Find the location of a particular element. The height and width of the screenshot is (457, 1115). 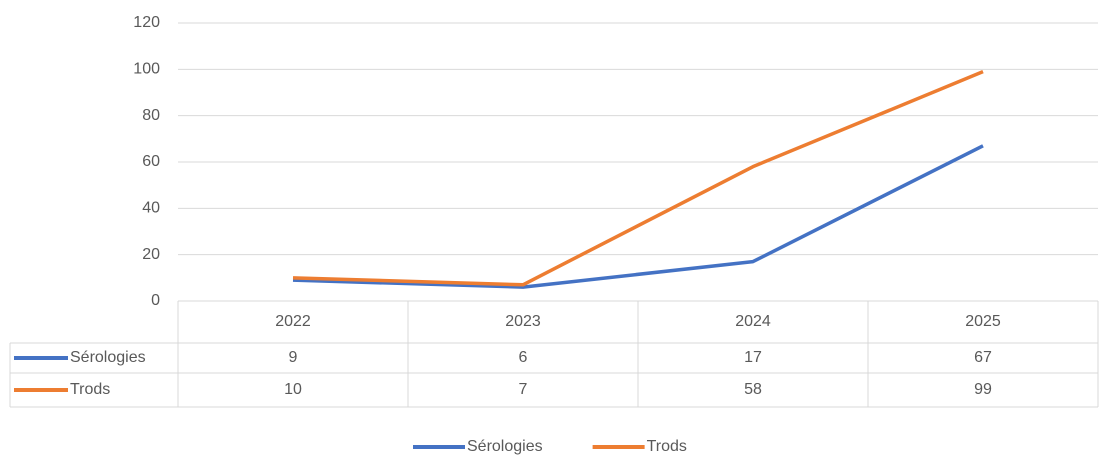

x-tick-label: 2025 is located at coordinates (983, 321).